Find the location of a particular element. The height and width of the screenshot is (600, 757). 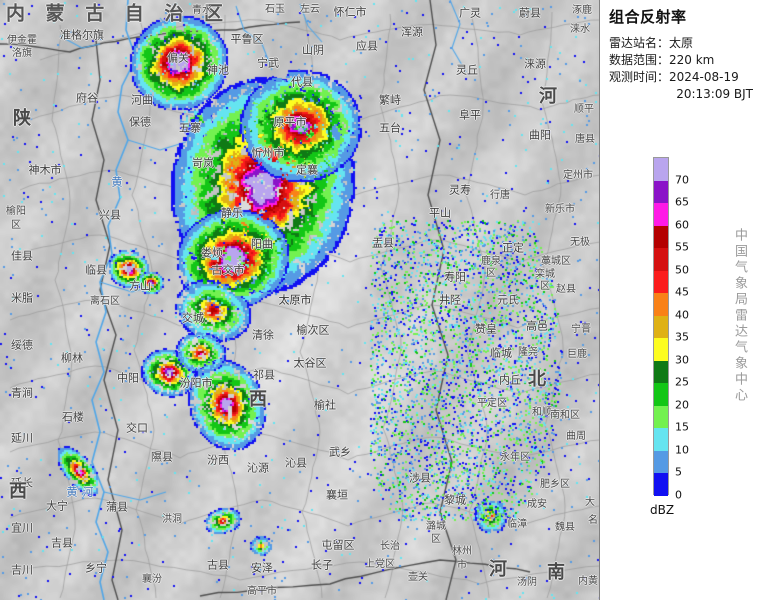

obstime-label: 观测时间： is located at coordinates (639, 77).